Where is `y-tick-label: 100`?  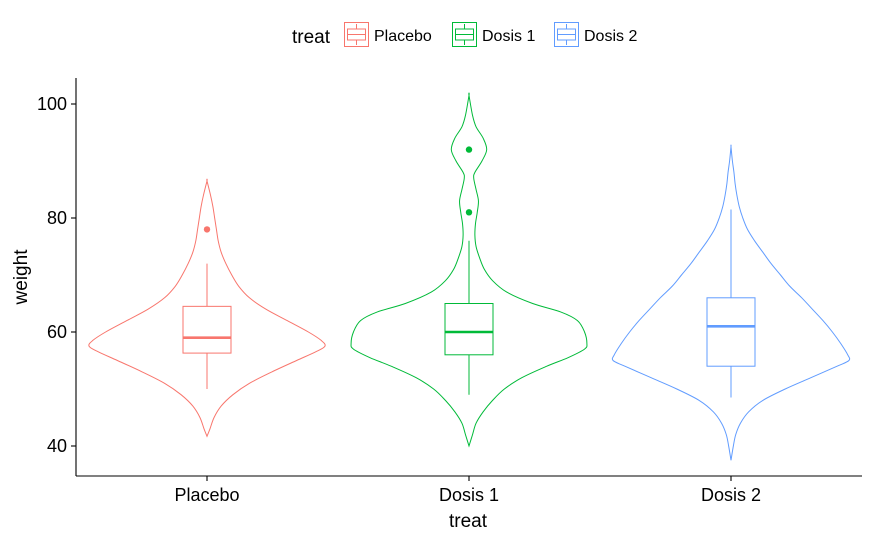
y-tick-label: 100 is located at coordinates (52, 104).